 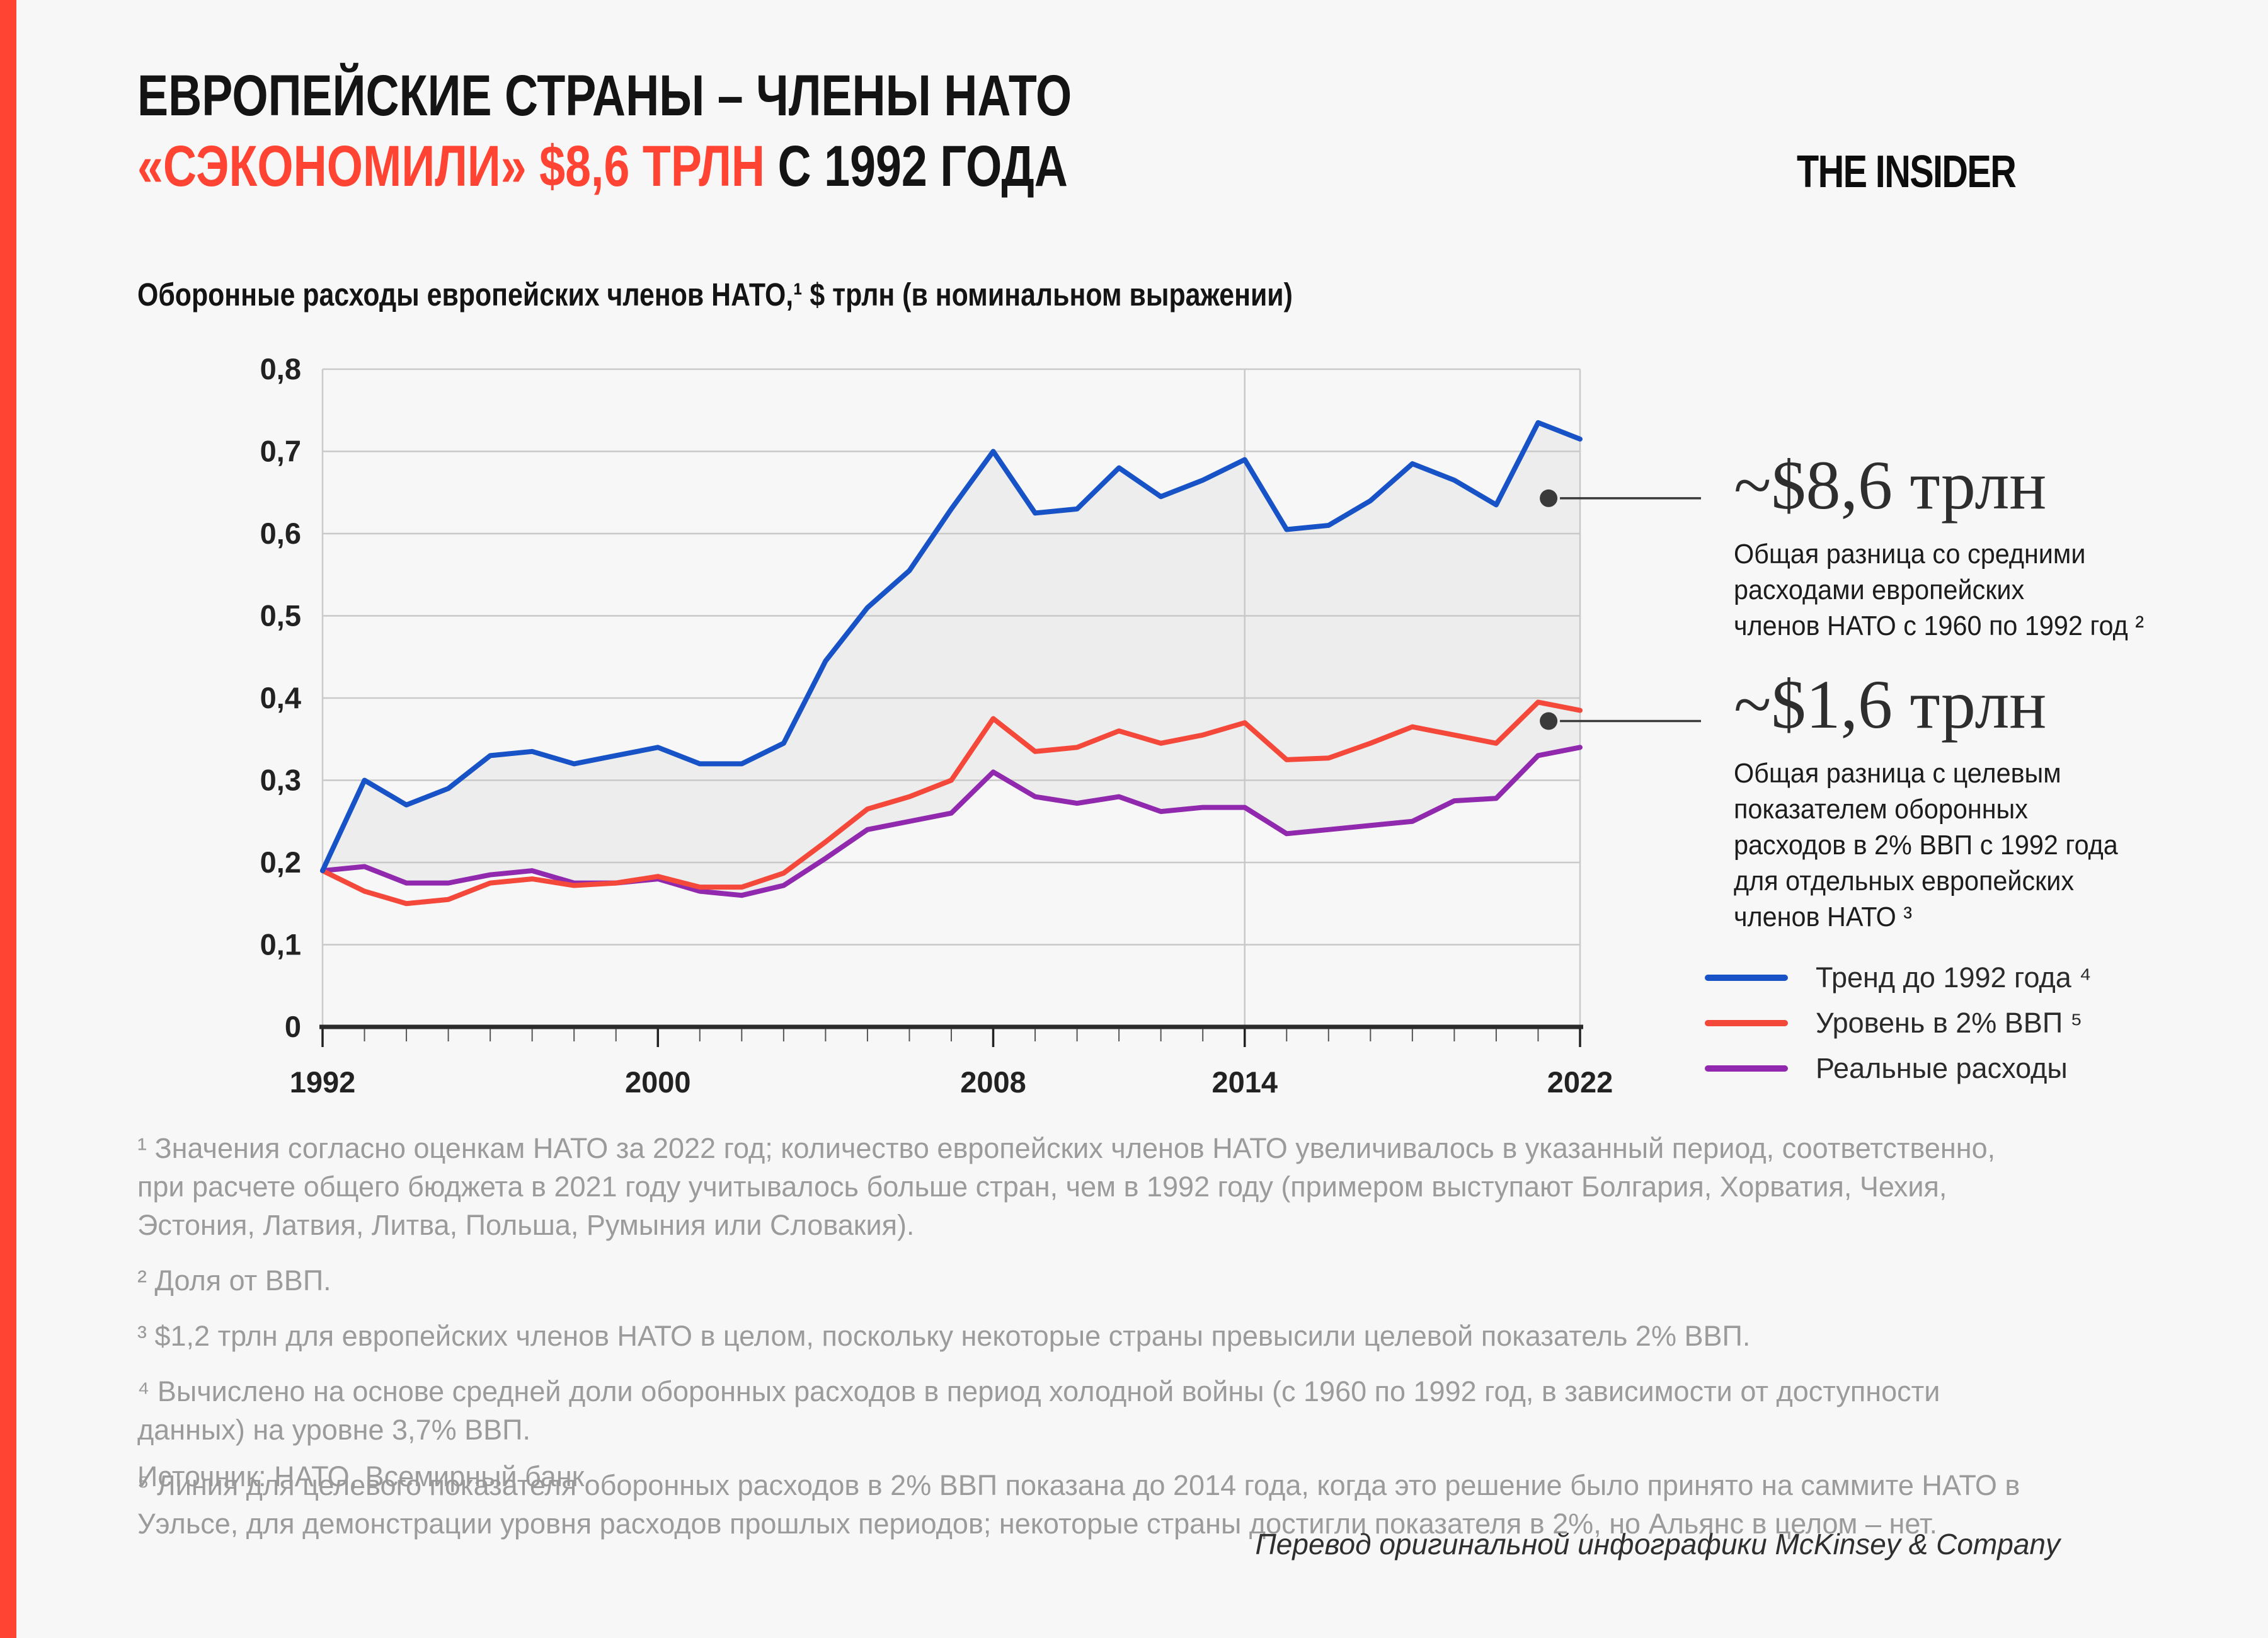 I want to click on legend-row-2pct: Уровень в 2% ВВП ⁵, so click(x=1898, y=1023).